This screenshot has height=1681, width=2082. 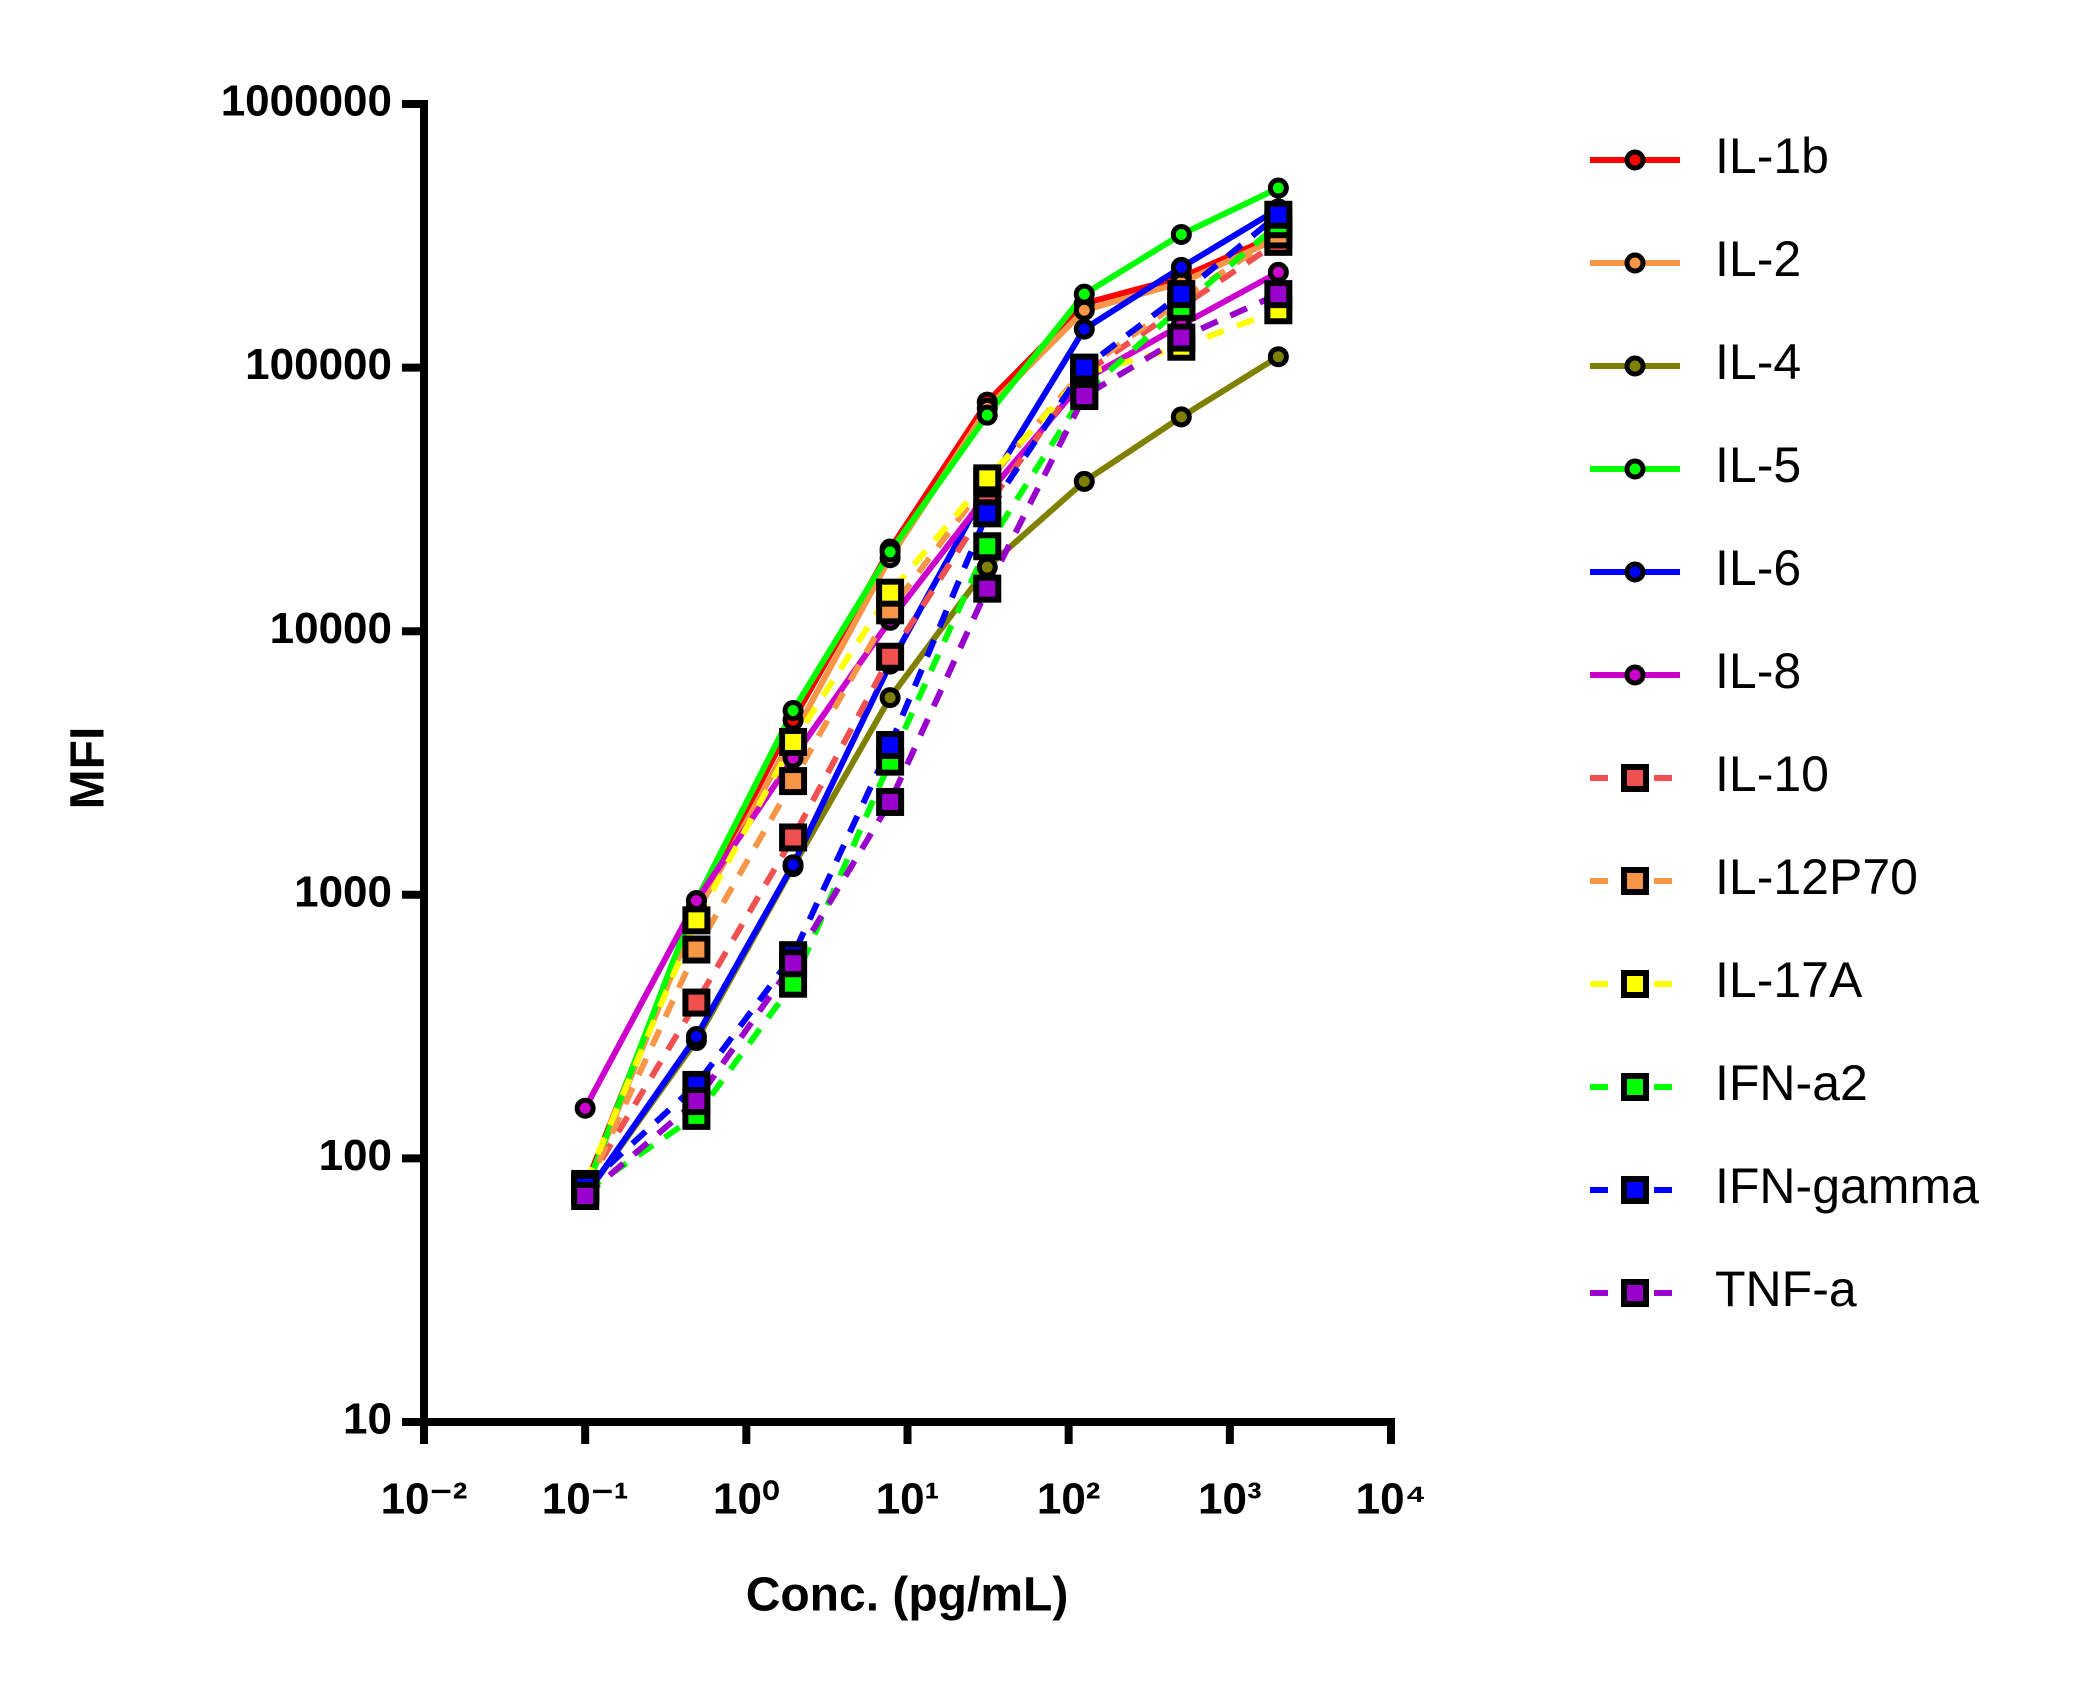 I want to click on legend-label: IL-1b, so click(x=1772, y=156).